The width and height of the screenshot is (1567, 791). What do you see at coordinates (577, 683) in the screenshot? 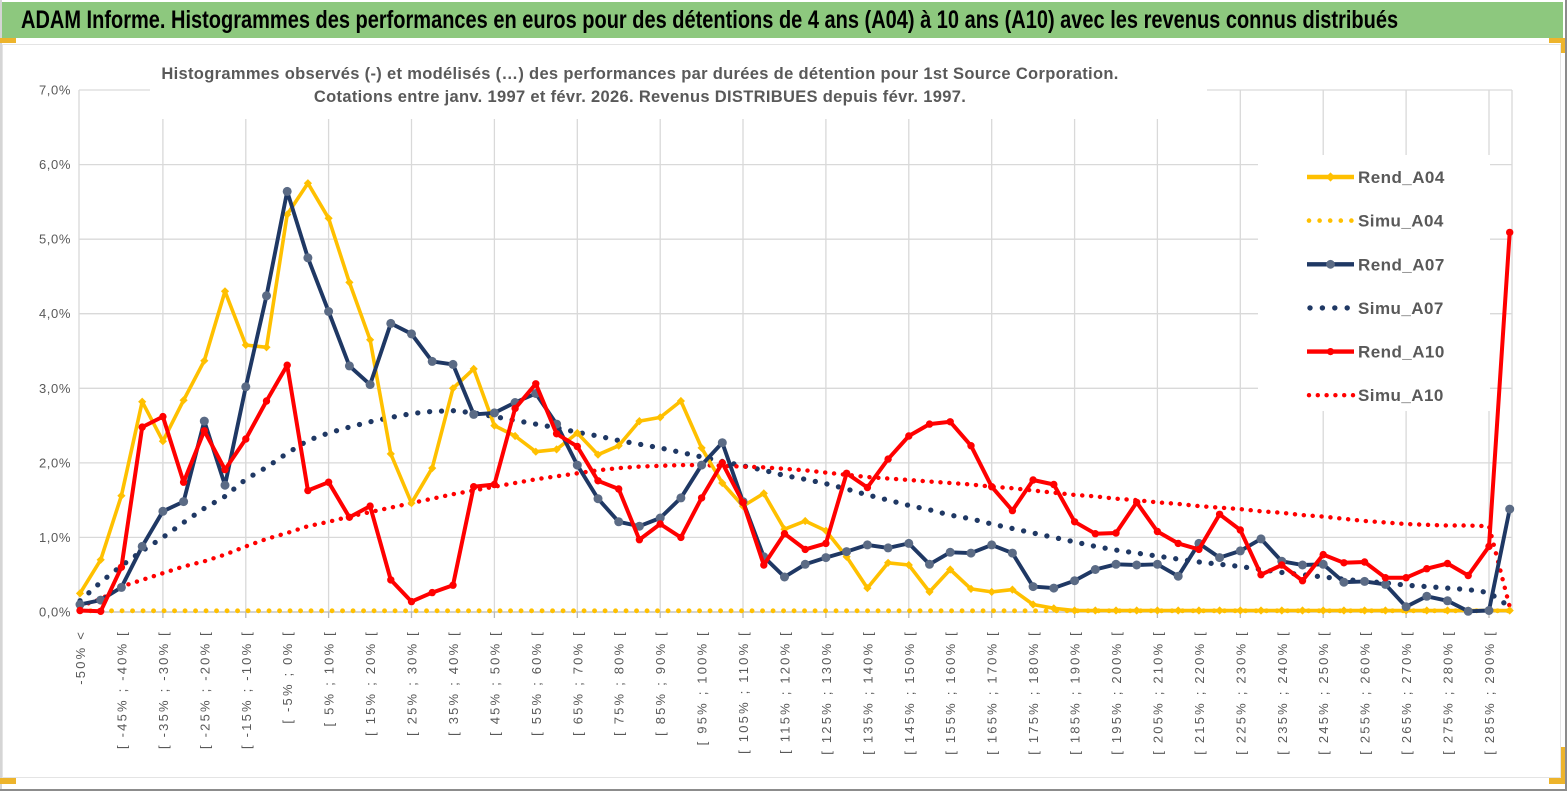
I see `svg-text: [ 65% ; 70% [` at bounding box center [577, 683].